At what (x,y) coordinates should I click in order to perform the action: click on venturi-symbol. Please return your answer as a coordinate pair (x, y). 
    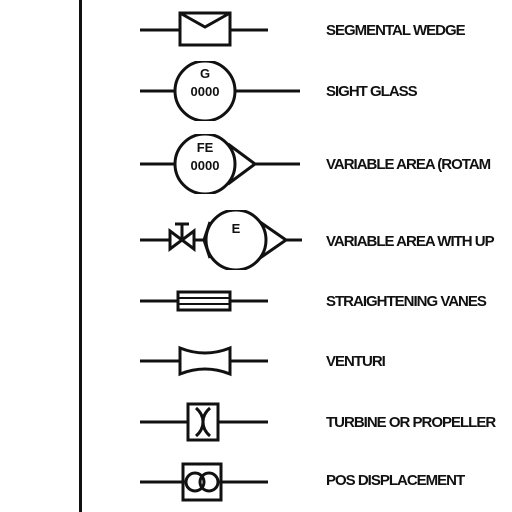
    Looking at the image, I should click on (220, 361).